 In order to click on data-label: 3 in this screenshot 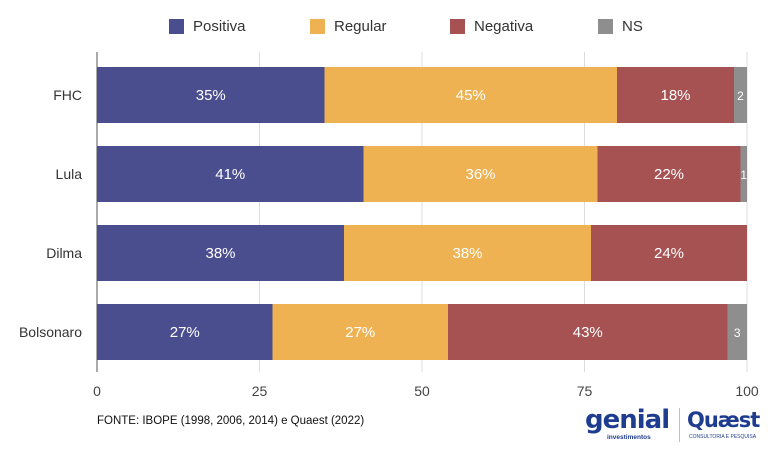, I will do `click(737, 333)`.